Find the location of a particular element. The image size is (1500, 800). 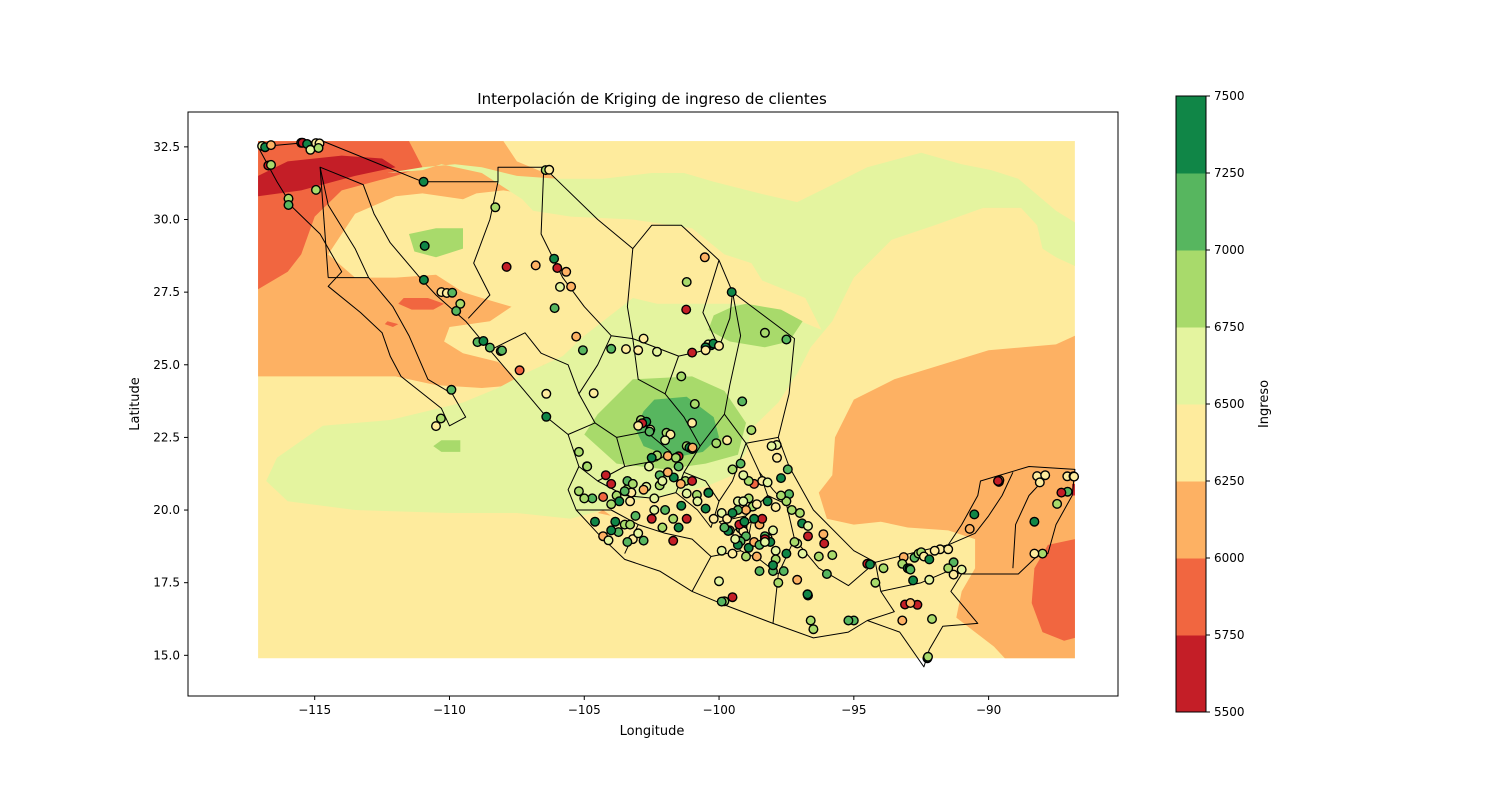

x-tick-label: −105 is located at coordinates (584, 710).